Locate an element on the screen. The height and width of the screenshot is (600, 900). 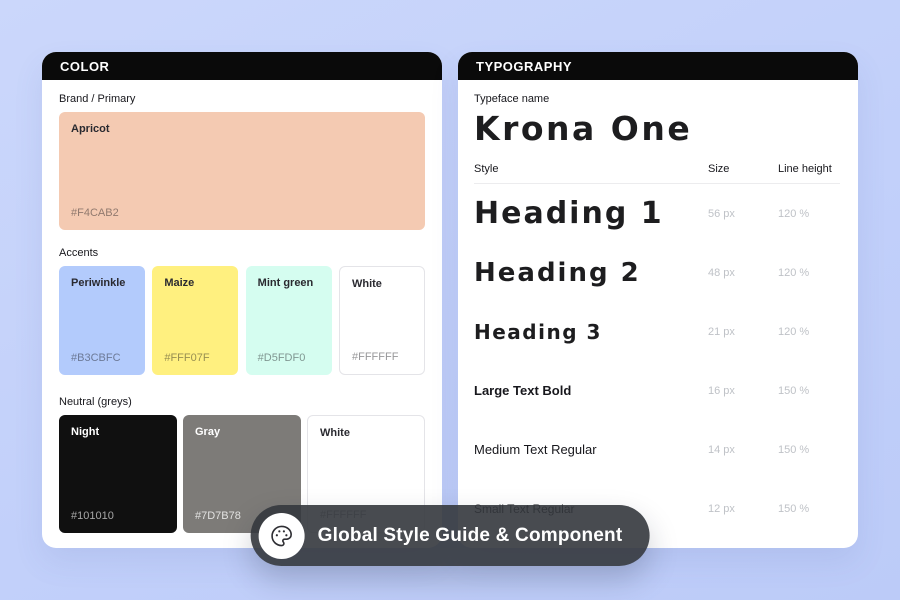
swatch-name: Mint green is located at coordinates (285, 283).